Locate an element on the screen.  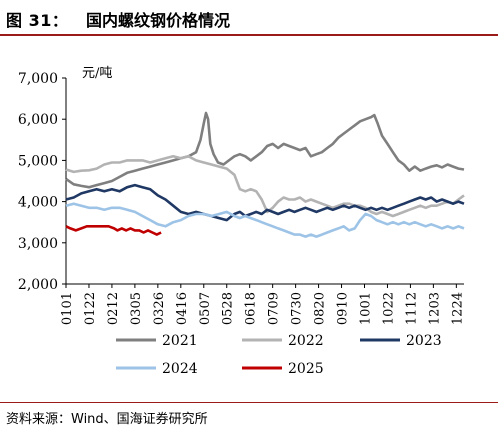
series-line-2022 is located at coordinates (265, 186).